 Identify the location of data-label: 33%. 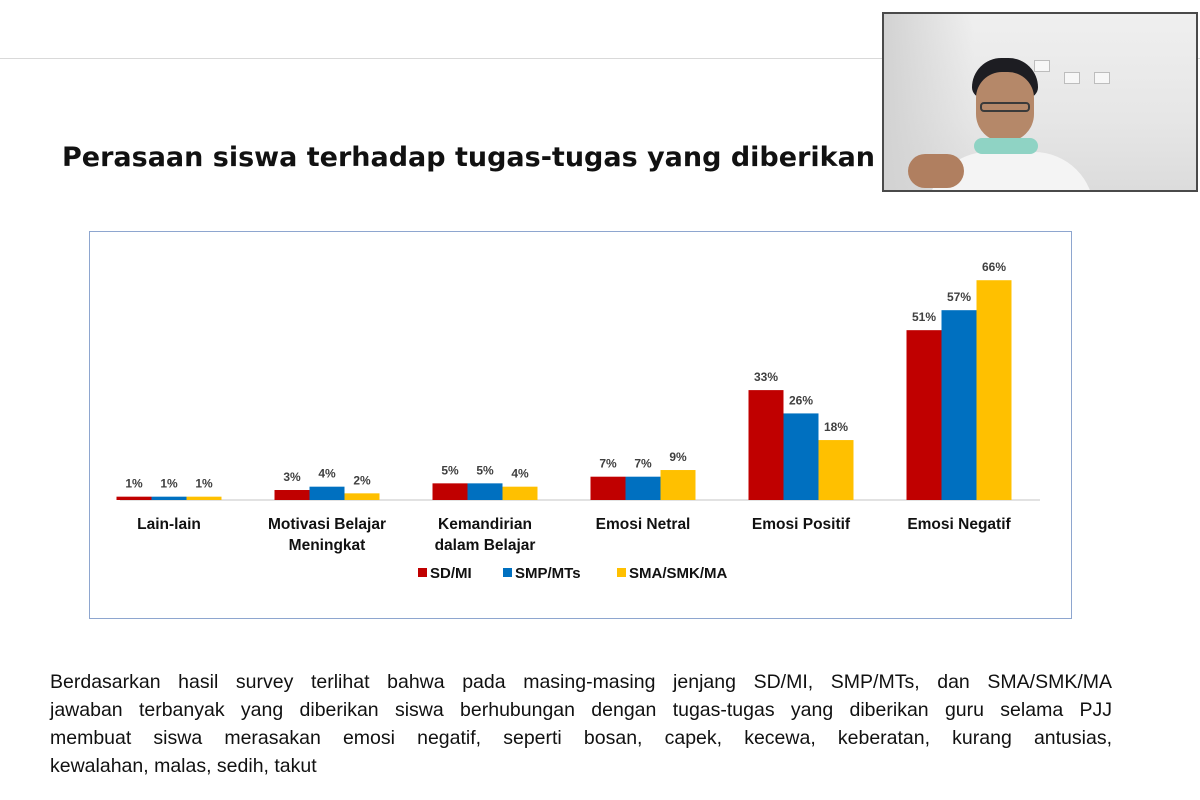
(766, 377).